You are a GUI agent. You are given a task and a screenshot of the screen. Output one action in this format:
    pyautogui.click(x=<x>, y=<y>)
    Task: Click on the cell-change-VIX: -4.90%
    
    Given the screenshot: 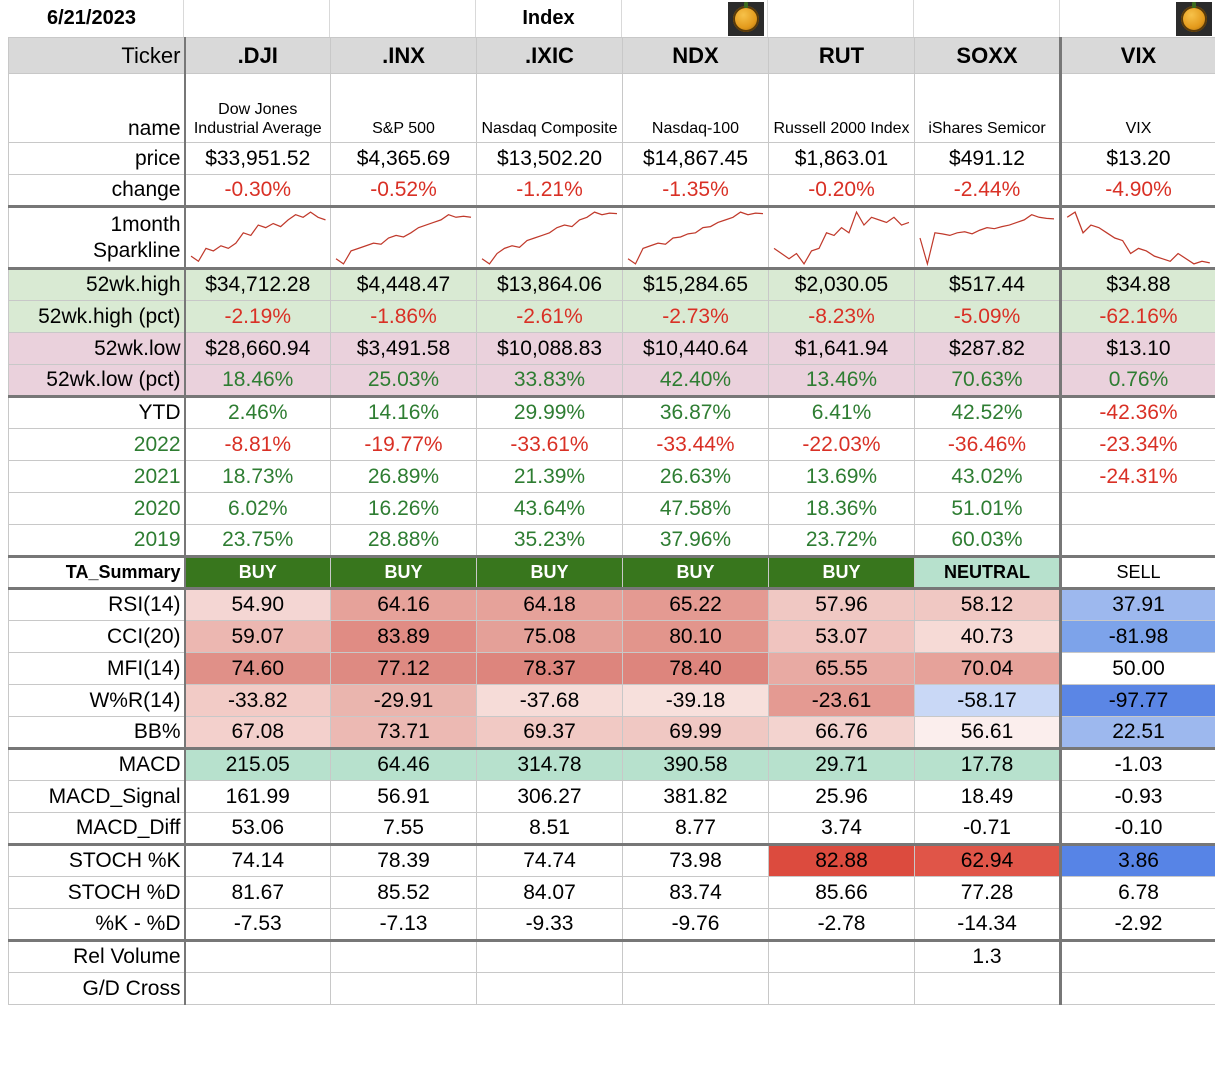 What is the action you would take?
    pyautogui.click(x=1137, y=190)
    